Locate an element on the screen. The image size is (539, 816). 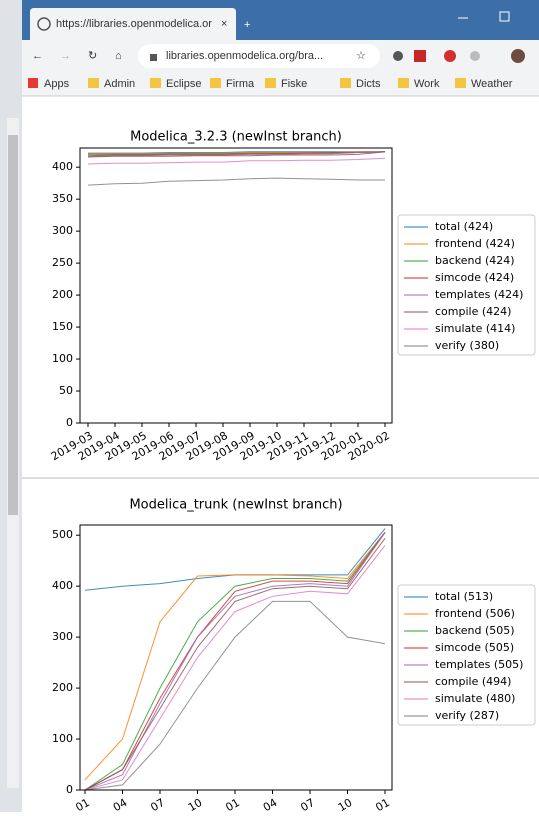
legend-label: compile (424) is located at coordinates (473, 311).